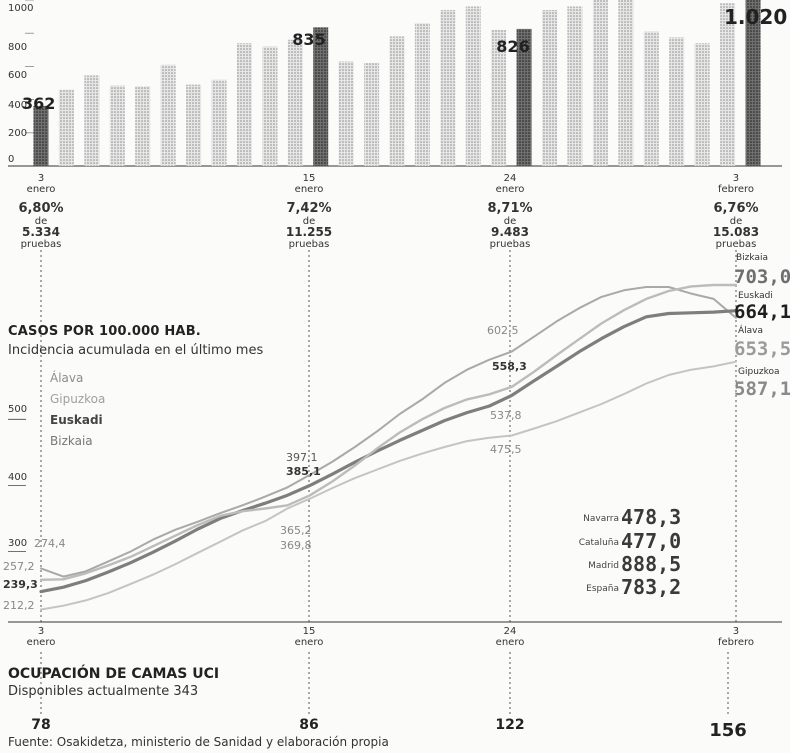 The width and height of the screenshot is (790, 753). What do you see at coordinates (21, 8) in the screenshot?
I see `bar-y-tick-1000: 1000` at bounding box center [21, 8].